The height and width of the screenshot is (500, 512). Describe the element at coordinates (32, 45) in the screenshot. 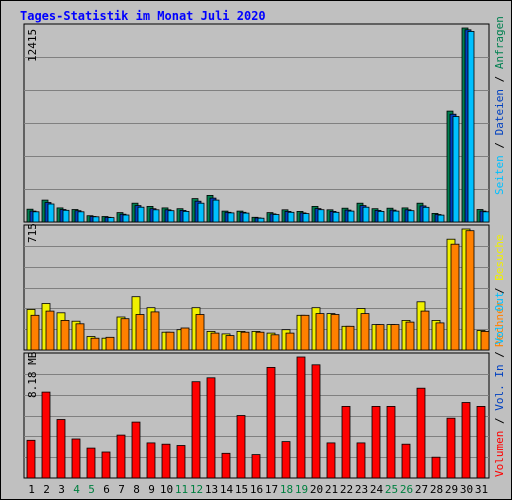

I see `y-max-label-requests: 12415` at that location.